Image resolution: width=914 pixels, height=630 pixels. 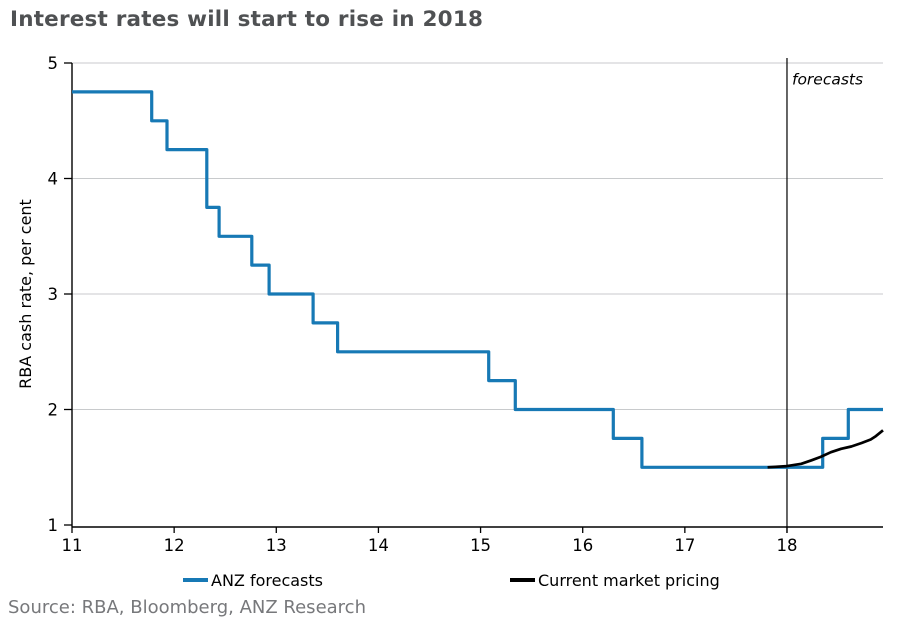 I want to click on y-tick-label: 3, so click(x=53, y=294).